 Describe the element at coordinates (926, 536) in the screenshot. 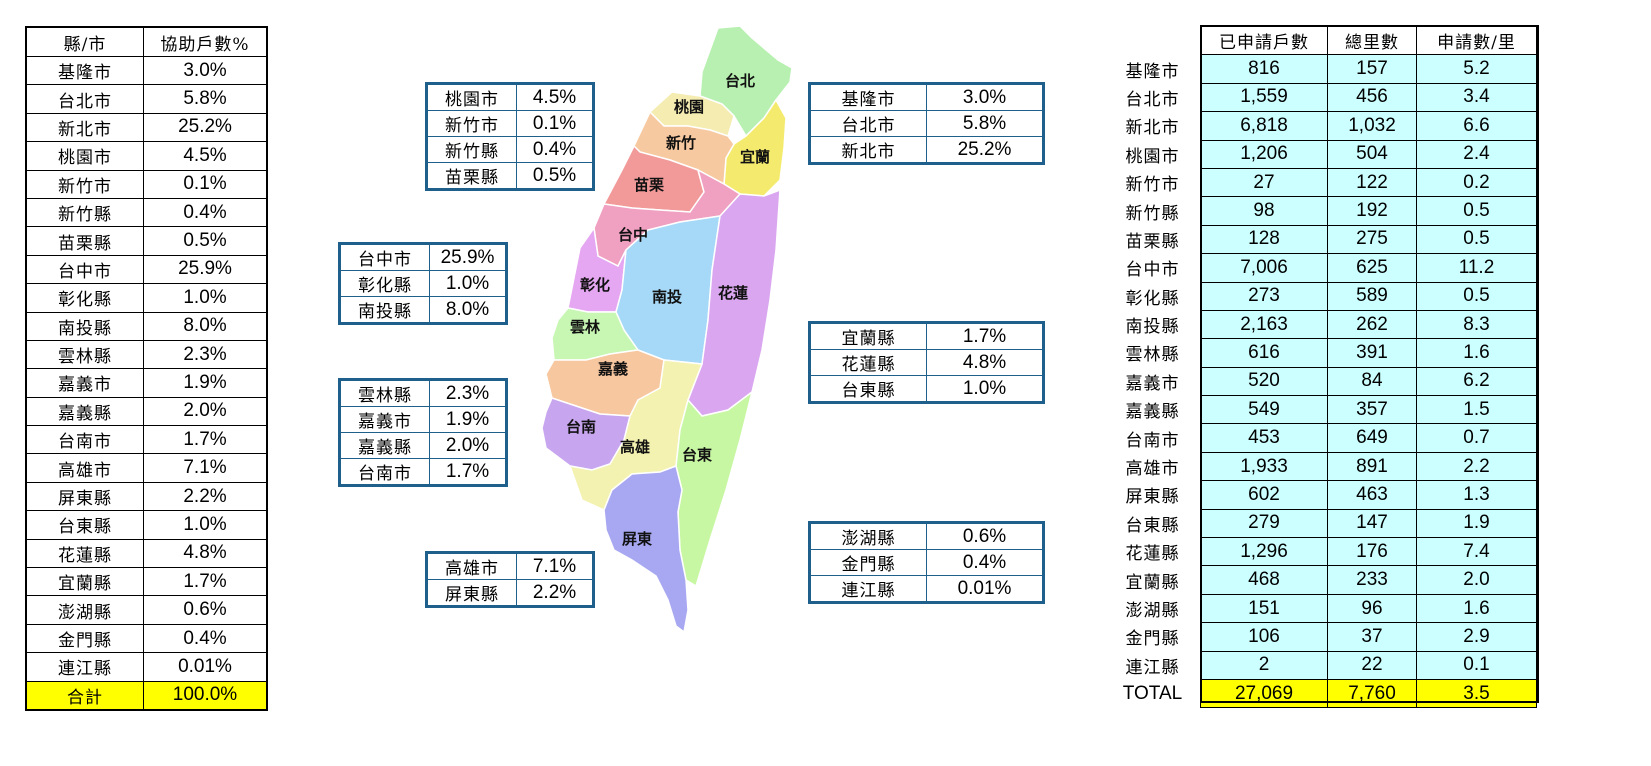

I see `region-row: 澎湖縣 0.6%` at that location.